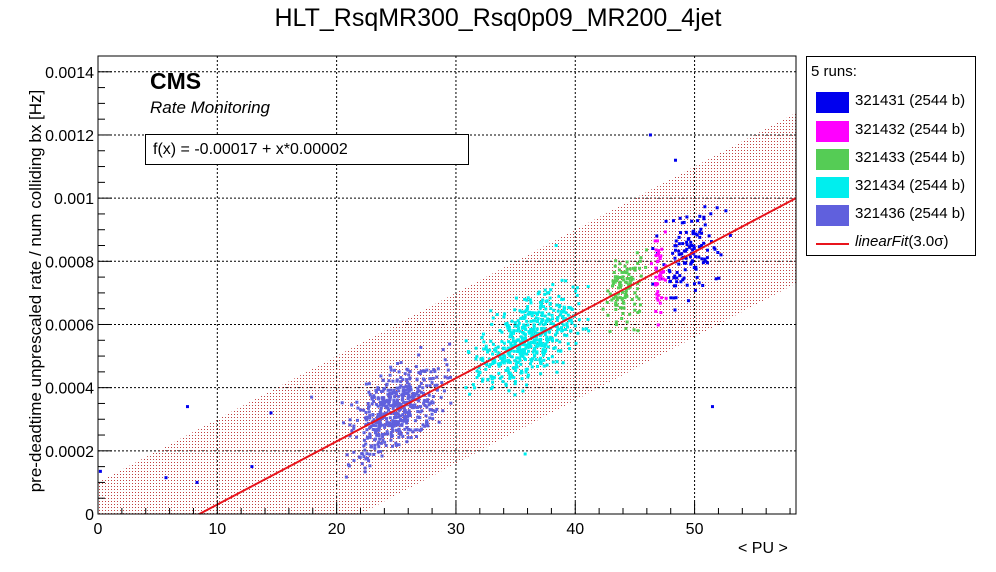 Image resolution: width=996 pixels, height=572 pixels. What do you see at coordinates (901, 241) in the screenshot?
I see `legend-label-linear-fit: linearFit(3.0σ)` at bounding box center [901, 241].